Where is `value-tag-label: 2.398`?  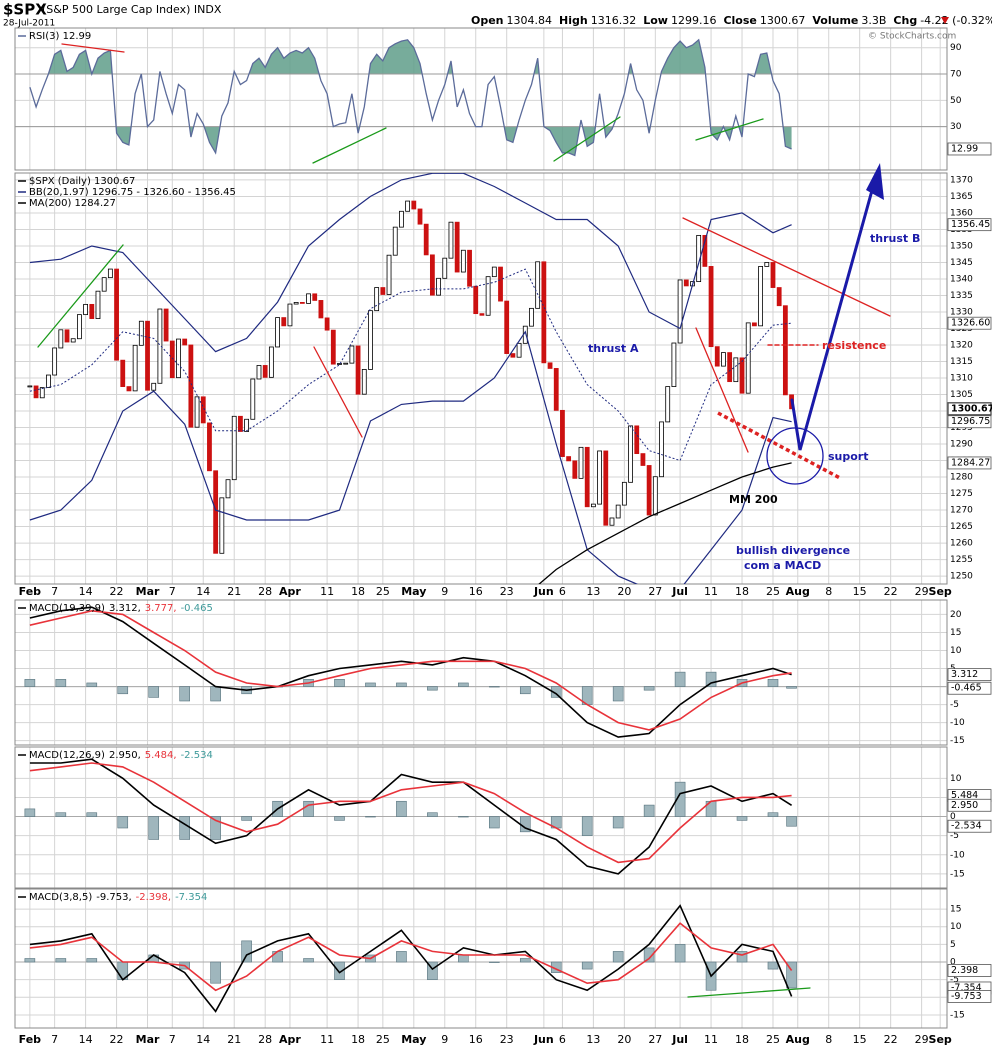 value-tag-label: 2.398 is located at coordinates (964, 970).